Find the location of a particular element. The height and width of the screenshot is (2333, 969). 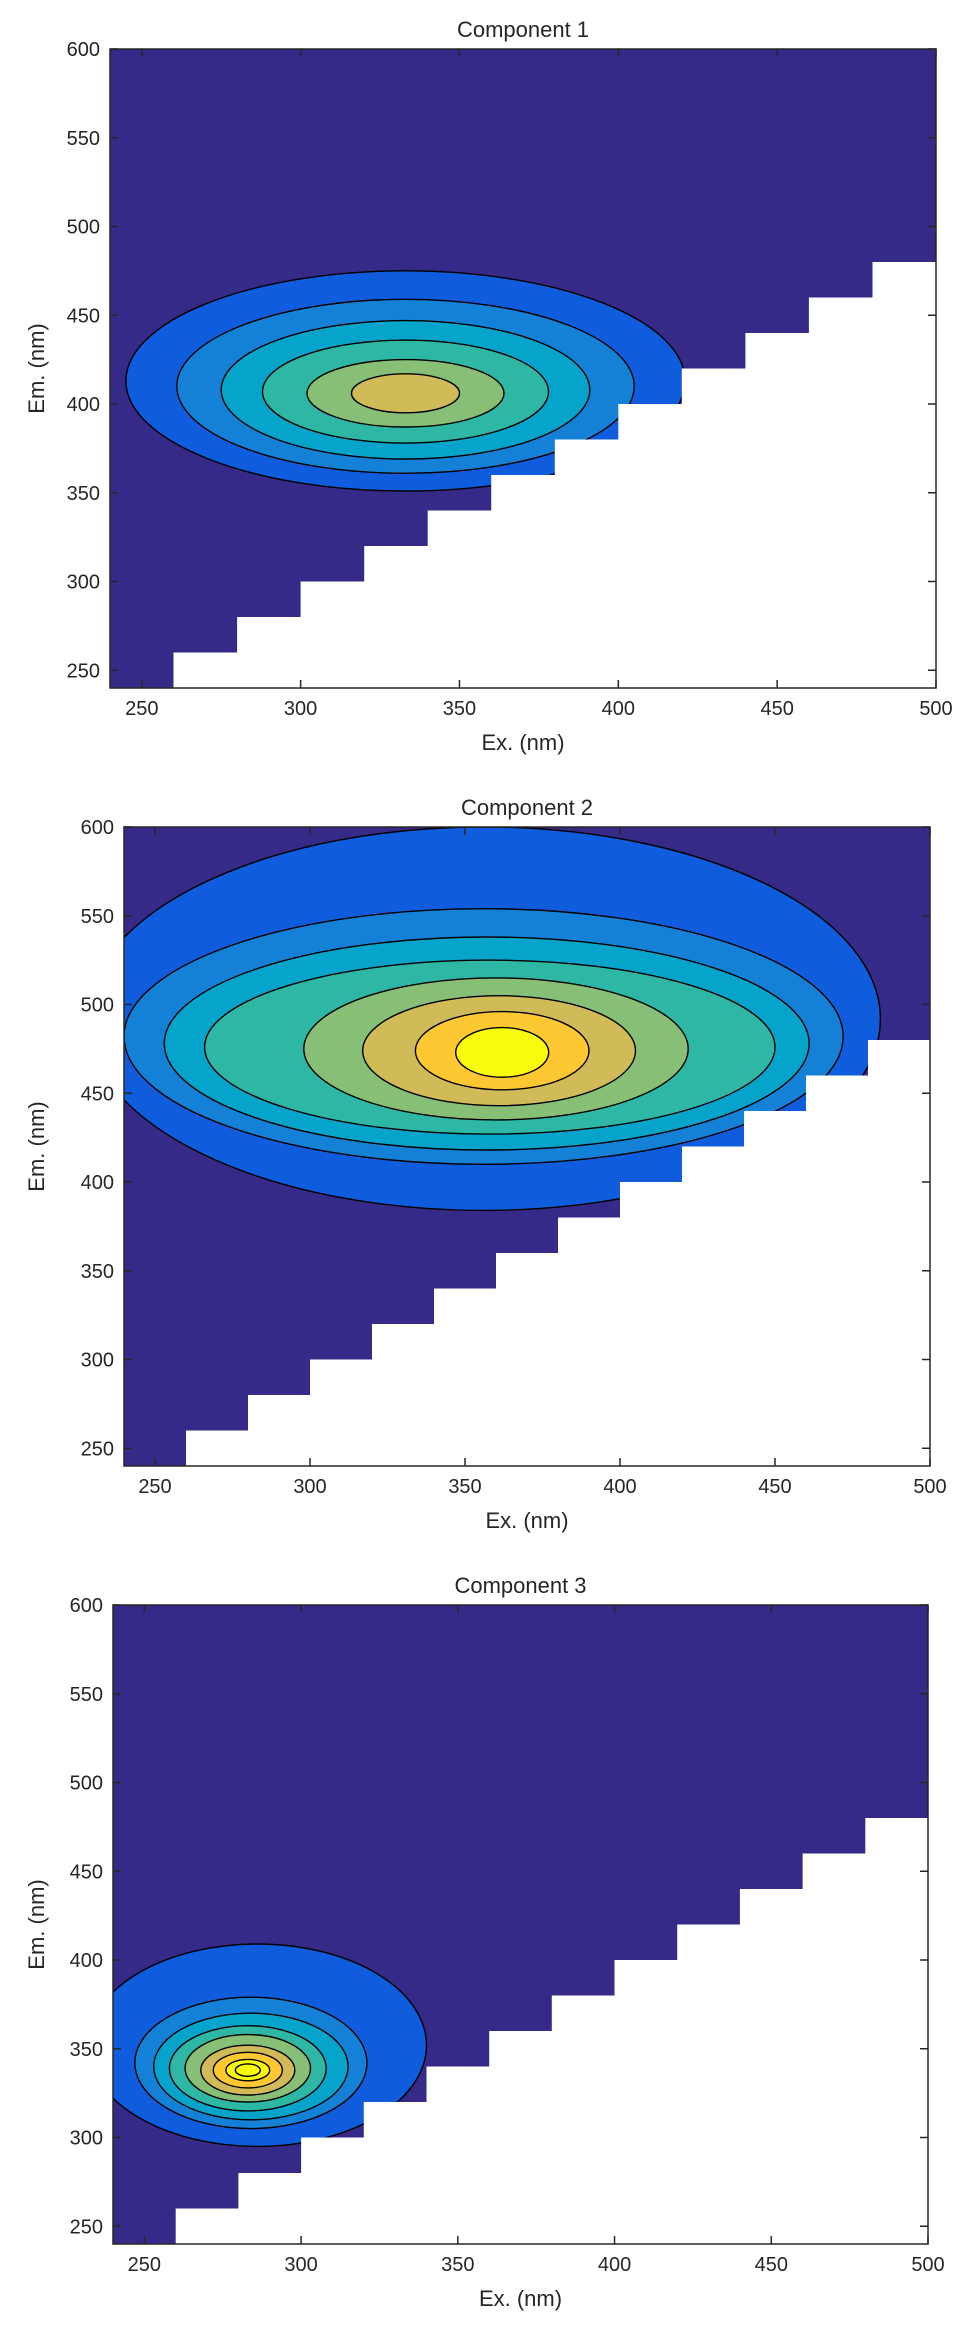

chart-title: Component 2 is located at coordinates (527, 807).